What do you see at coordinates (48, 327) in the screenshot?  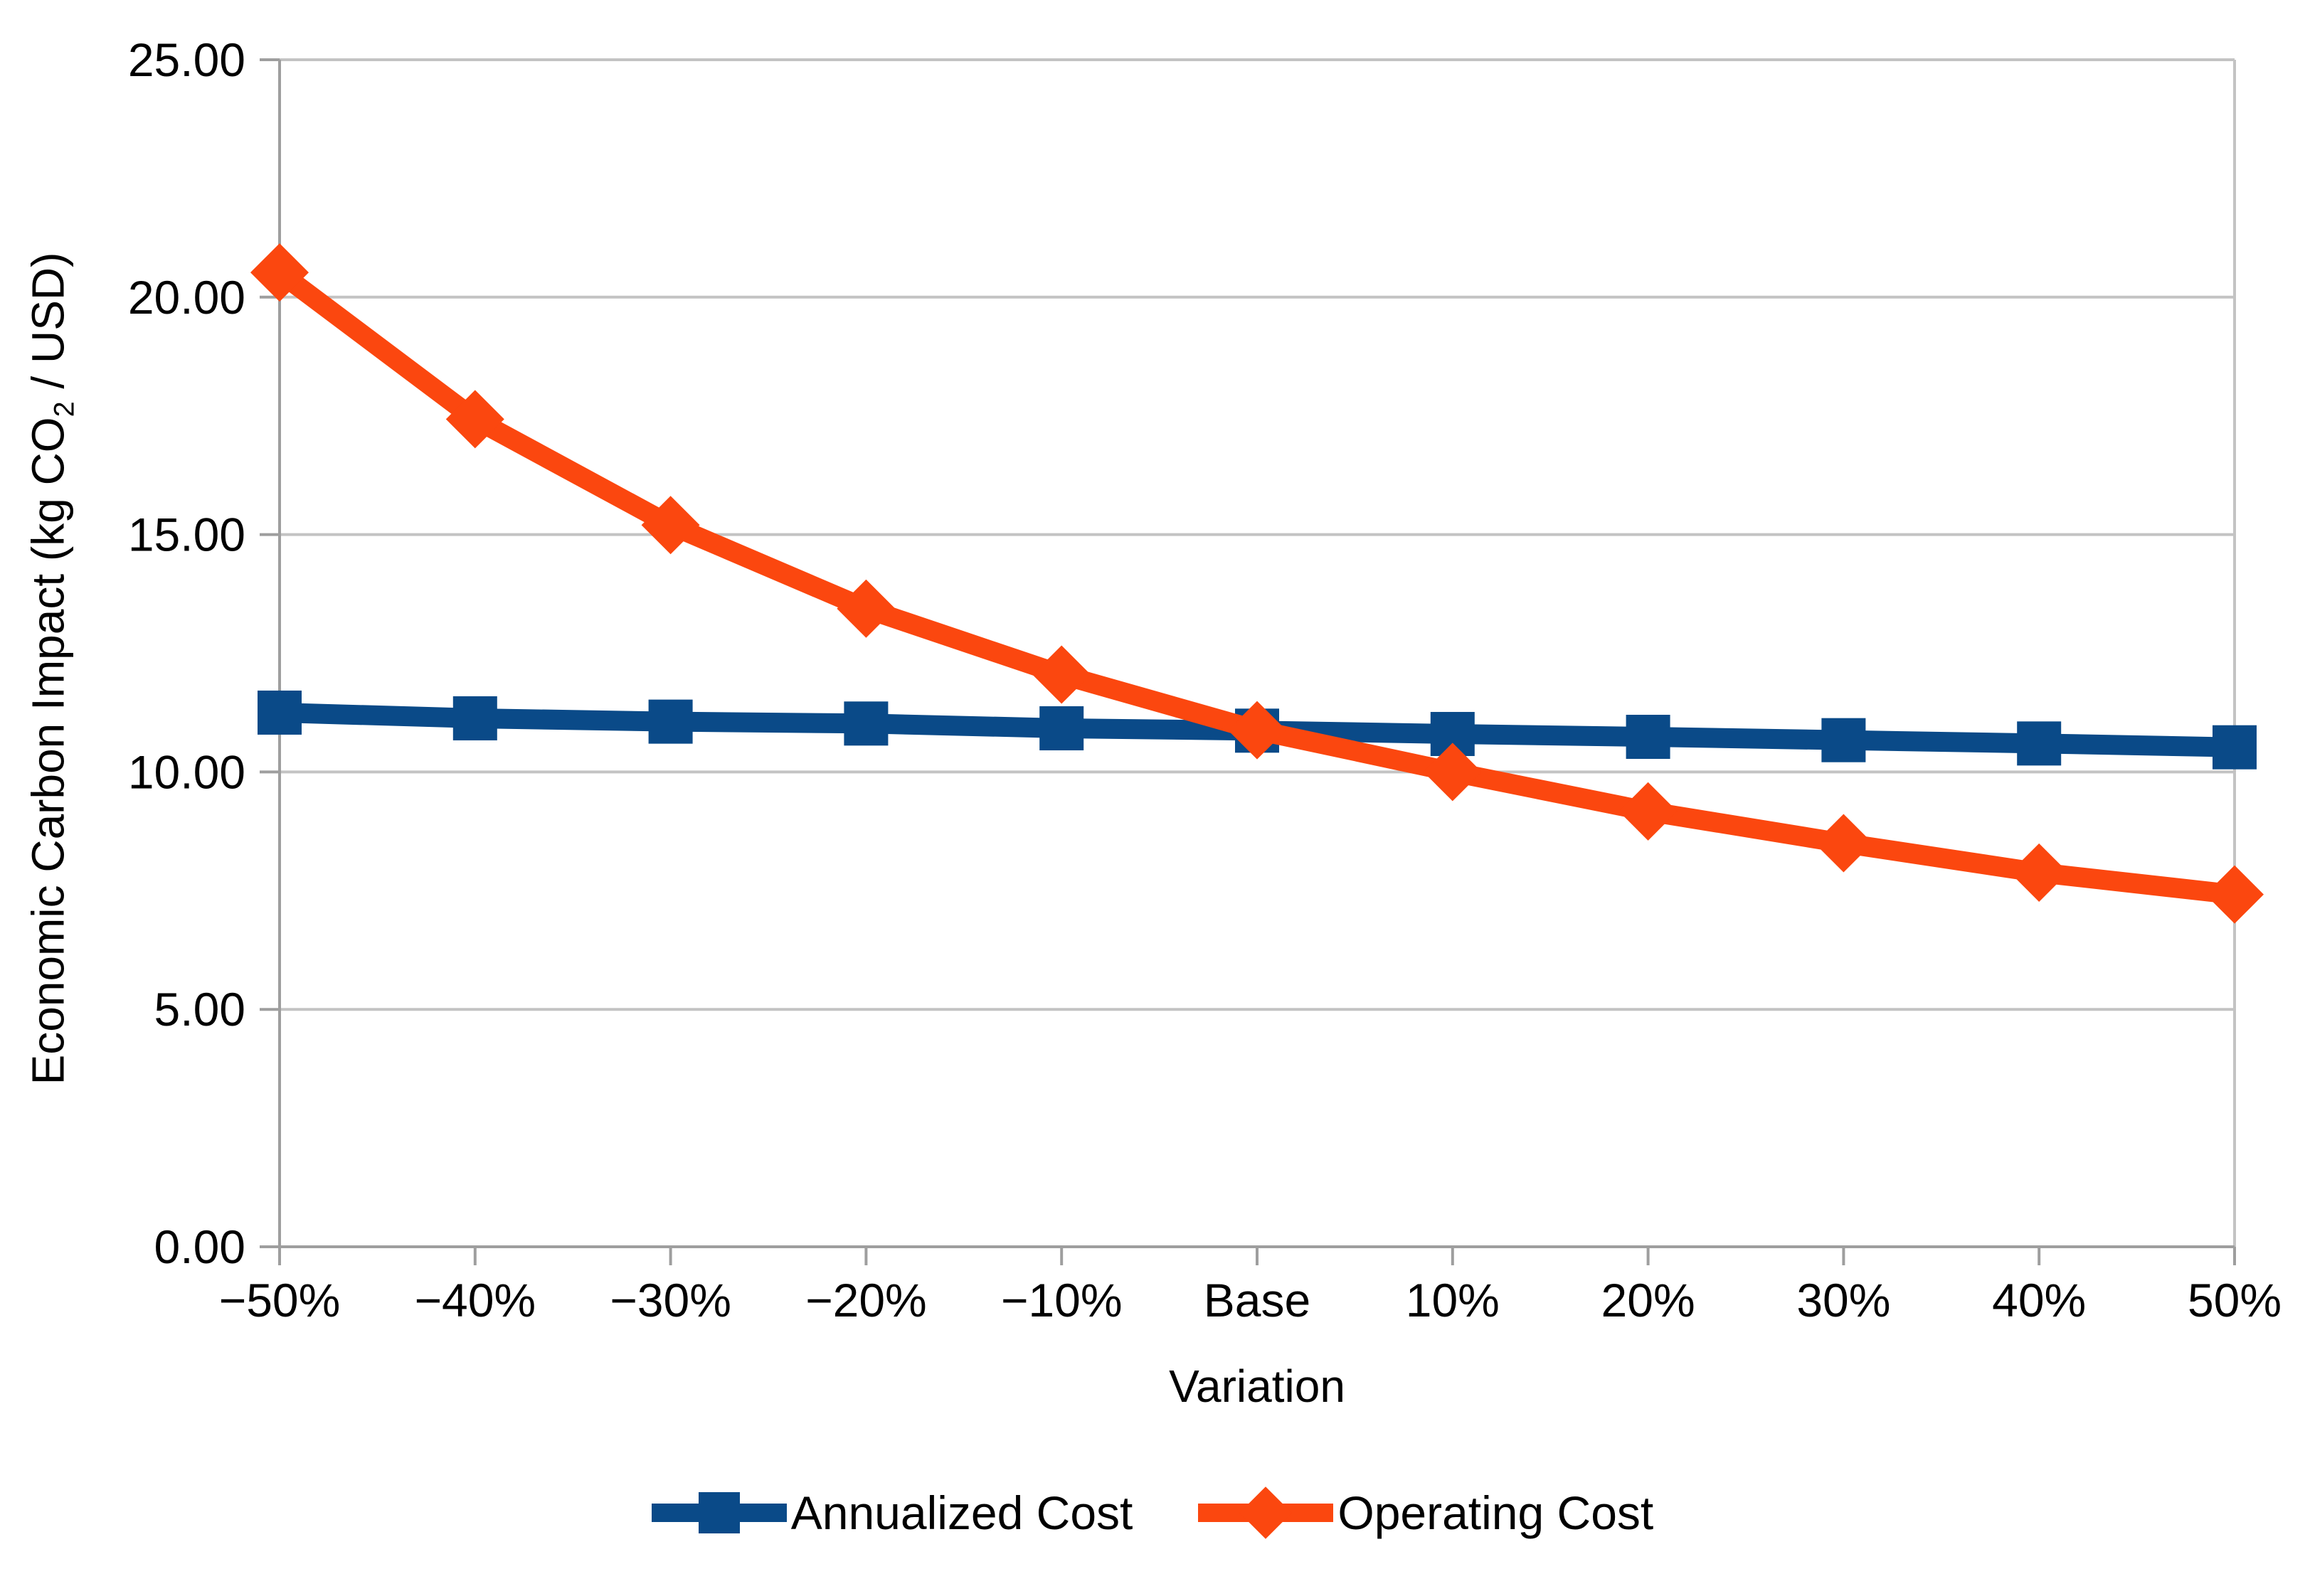 I see `y-axis-title-units: / USD)` at bounding box center [48, 327].